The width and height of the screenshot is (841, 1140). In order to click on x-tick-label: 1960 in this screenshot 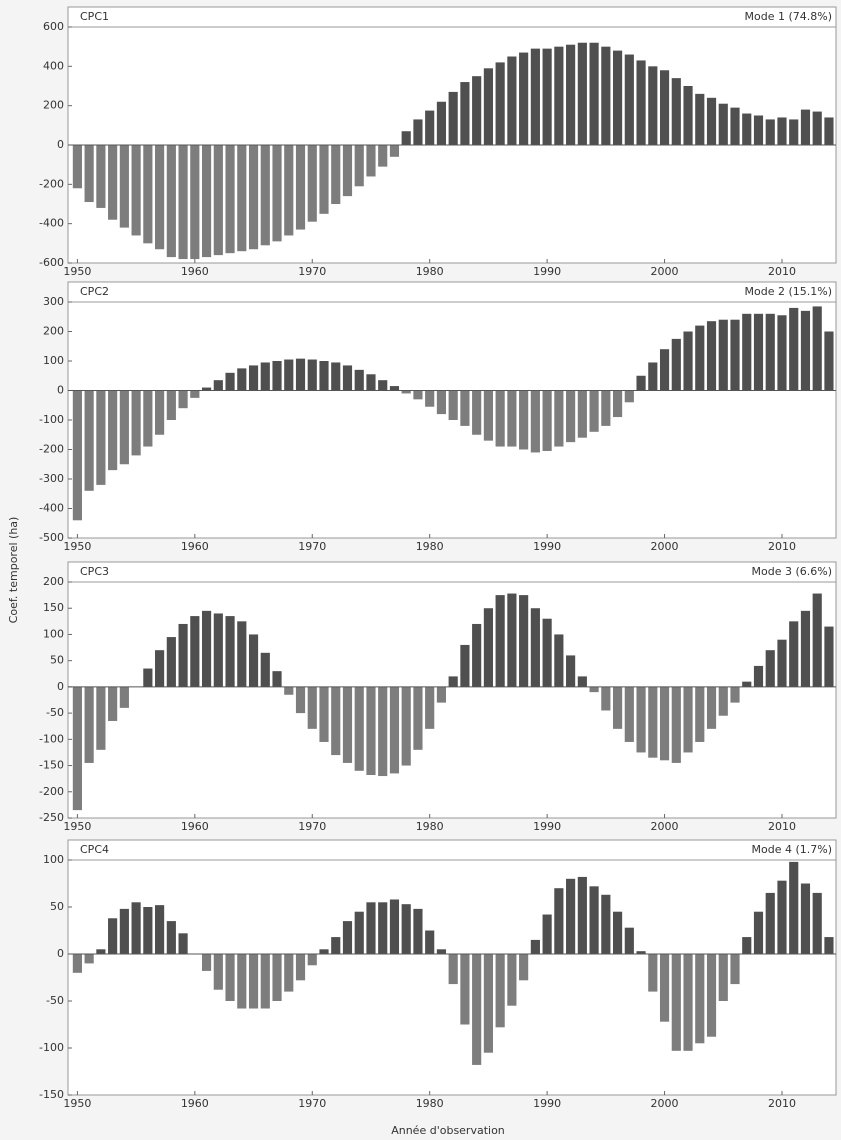, I will do `click(195, 826)`.